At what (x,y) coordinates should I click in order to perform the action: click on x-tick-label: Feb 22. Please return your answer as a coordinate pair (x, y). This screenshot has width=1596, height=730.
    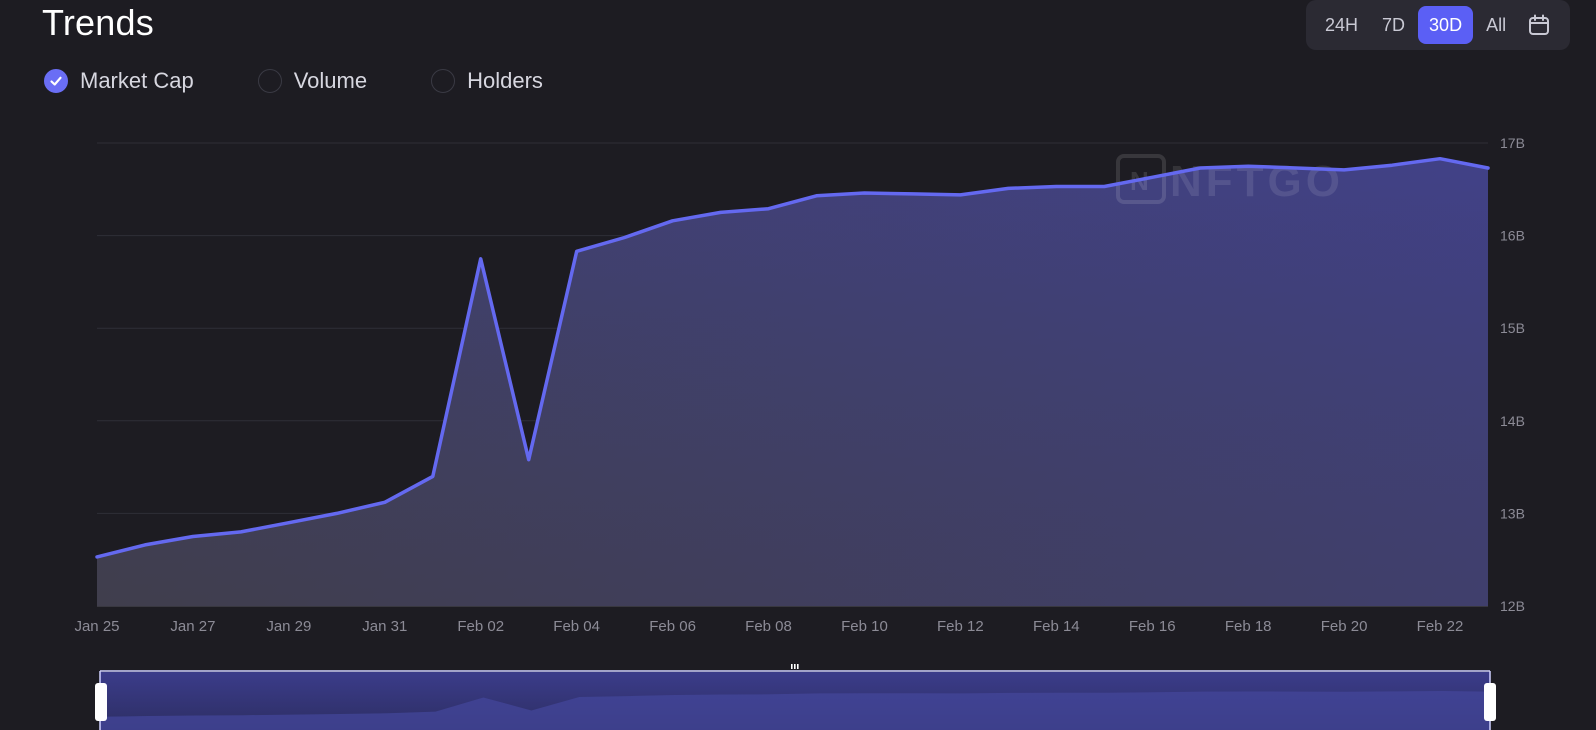
    Looking at the image, I should click on (1440, 626).